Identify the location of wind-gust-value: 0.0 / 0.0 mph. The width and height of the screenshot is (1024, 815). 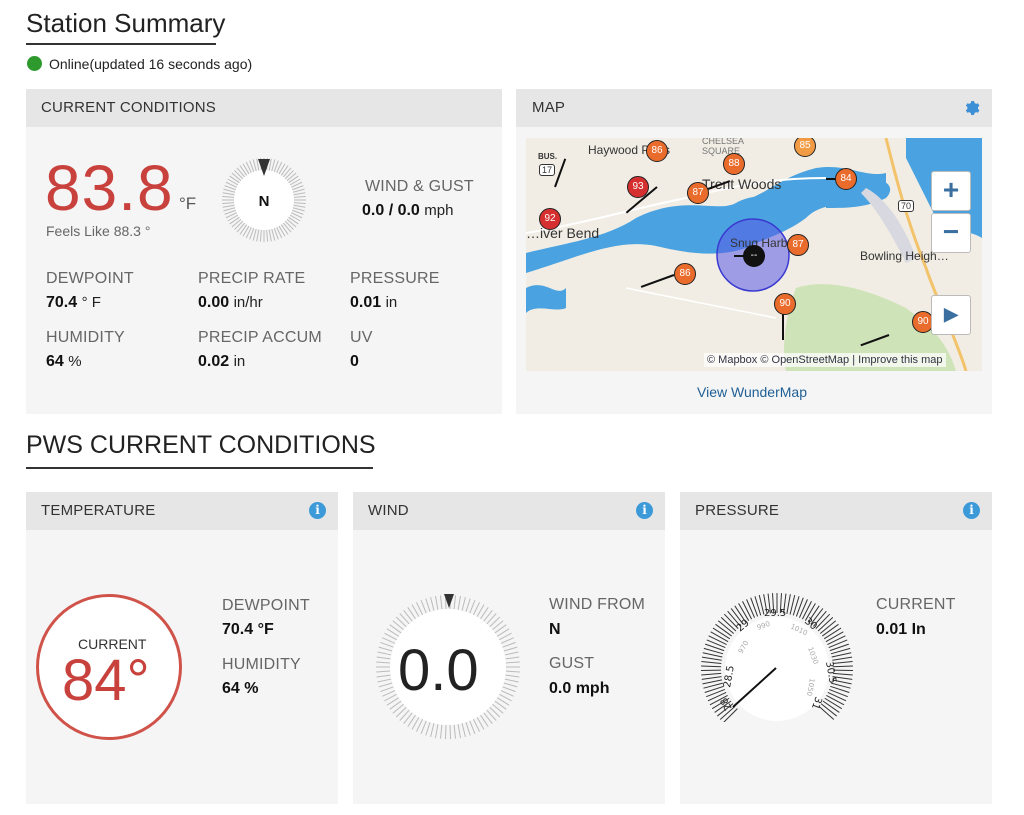
(407, 211).